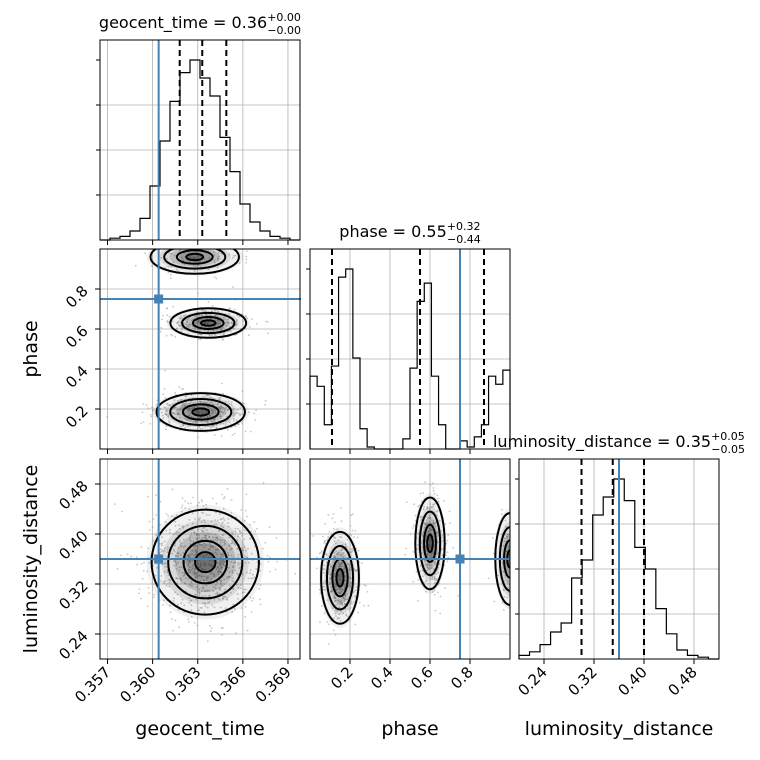 This screenshot has height=760, width=760. Describe the element at coordinates (77, 337) in the screenshot. I see `y-tick-label-phase: 0.6` at that location.